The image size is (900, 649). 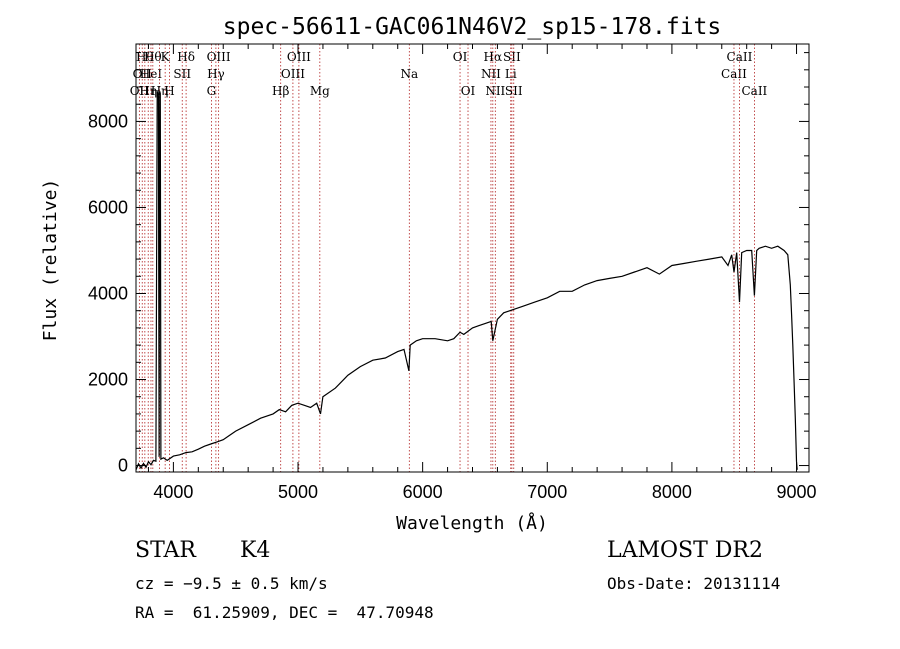 I want to click on y-tick-label: 4000, so click(x=108, y=293).